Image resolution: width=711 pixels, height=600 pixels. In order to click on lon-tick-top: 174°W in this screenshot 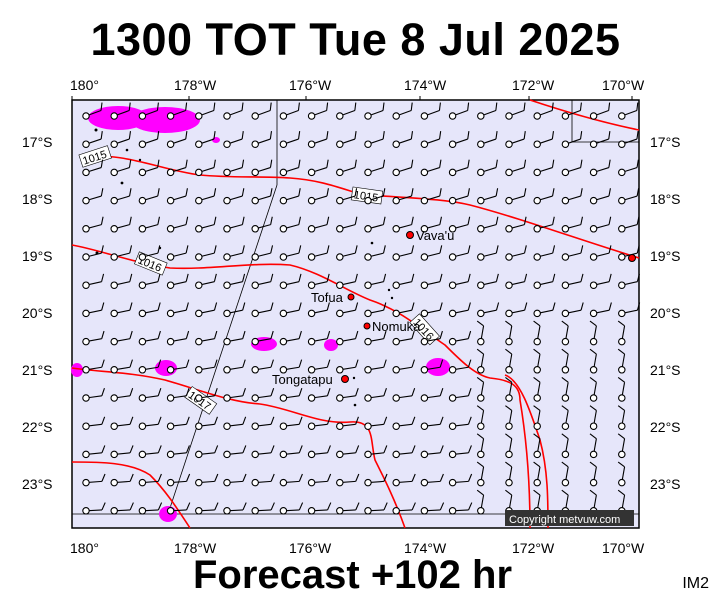, I will do `click(425, 85)`.